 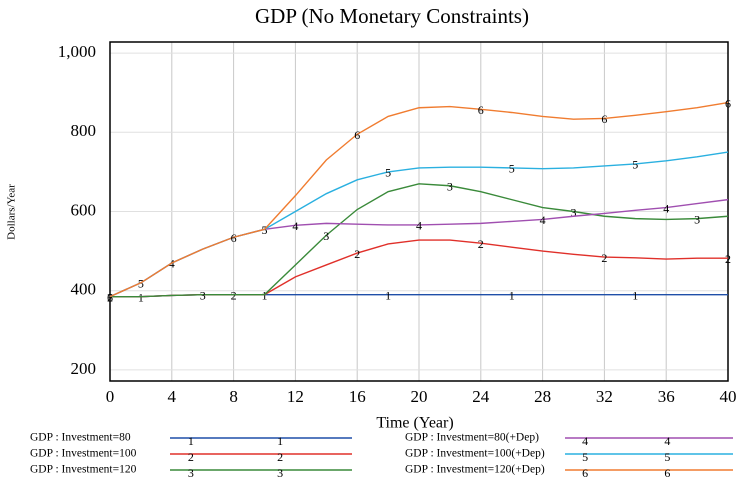 What do you see at coordinates (12, 212) in the screenshot?
I see `y-axis-label: Dollars/Year` at bounding box center [12, 212].